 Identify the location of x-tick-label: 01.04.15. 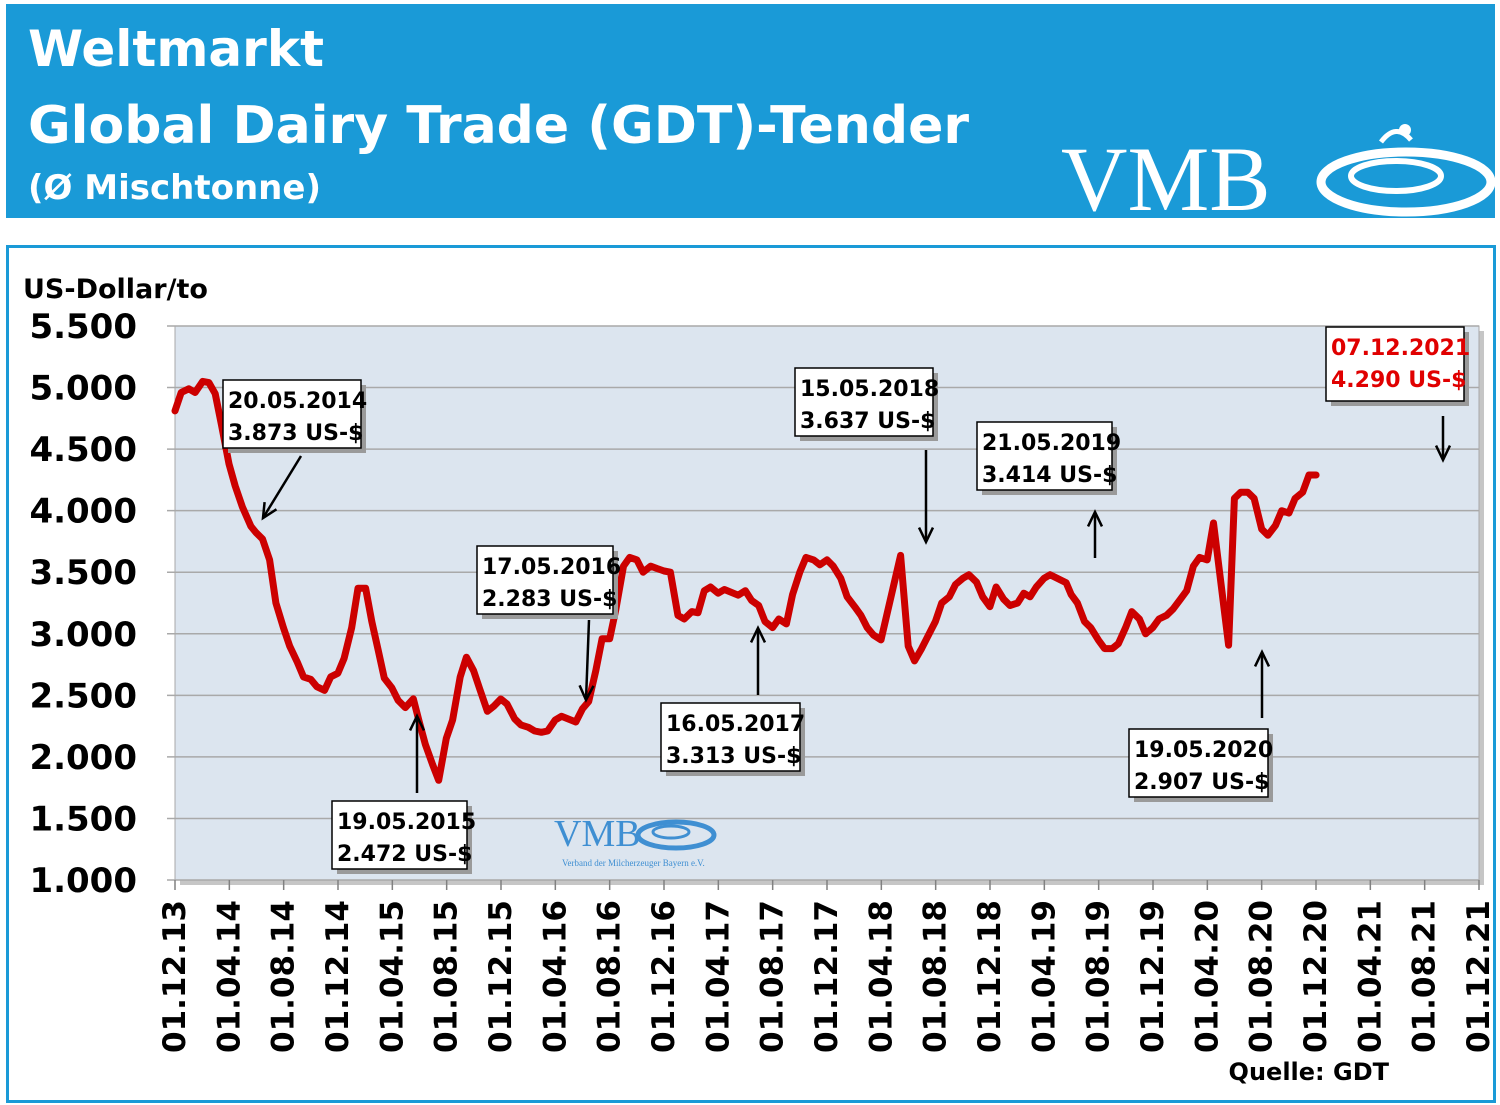
(392, 976).